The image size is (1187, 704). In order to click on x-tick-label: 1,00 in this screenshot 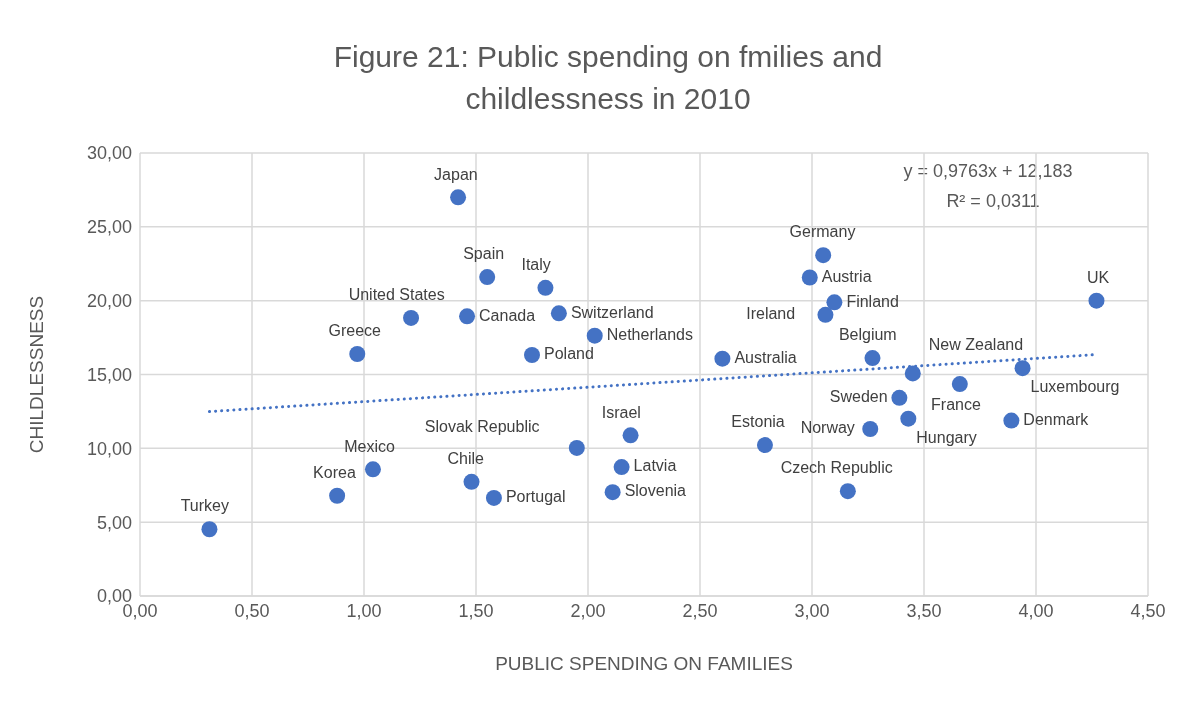, I will do `click(364, 610)`.